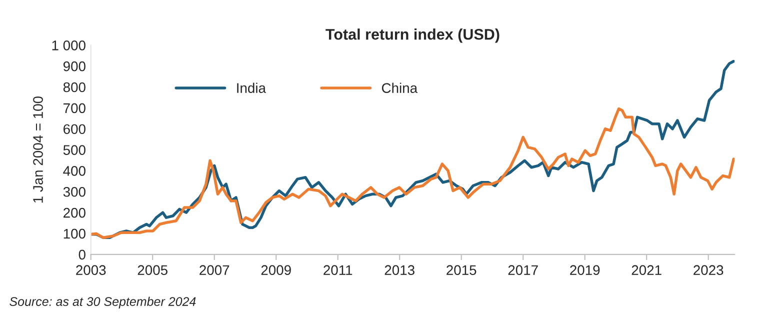 The height and width of the screenshot is (318, 770). Describe the element at coordinates (75, 108) in the screenshot. I see `y-tick-label: 700` at that location.